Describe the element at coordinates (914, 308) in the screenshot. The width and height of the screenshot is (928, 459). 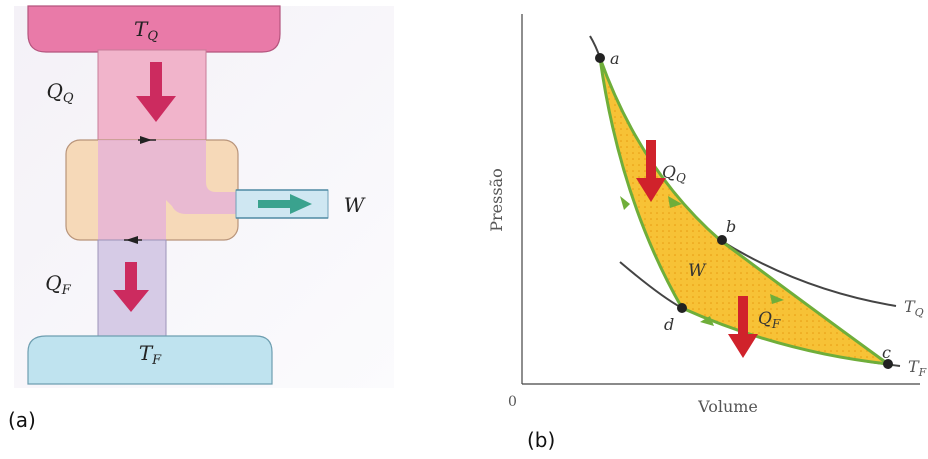
I see `isotherm-hot-label: TQ` at that location.